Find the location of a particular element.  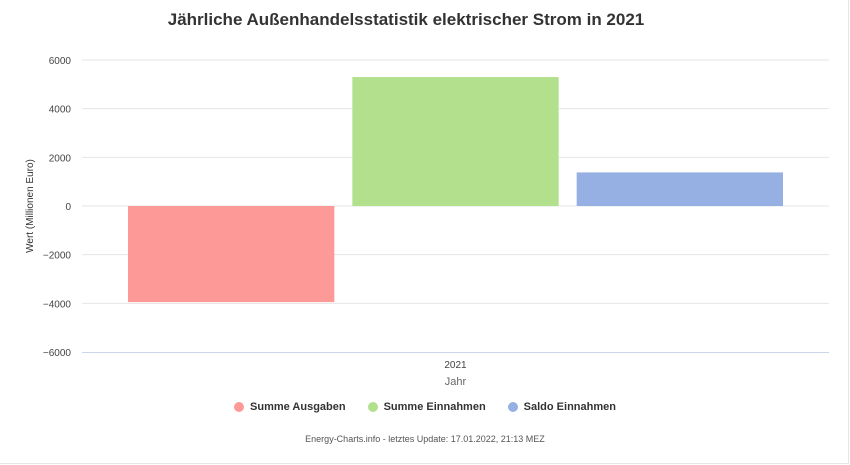

legend-item-einnahmen: Summe Einnahmen is located at coordinates (426, 407).